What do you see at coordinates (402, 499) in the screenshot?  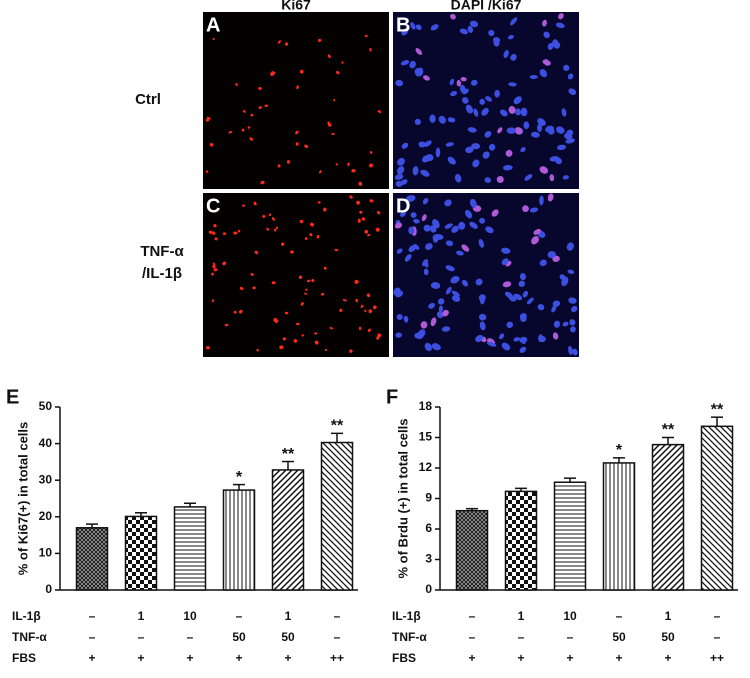 I see `y-axis-label: % of Brdu (+) in total cells` at bounding box center [402, 499].